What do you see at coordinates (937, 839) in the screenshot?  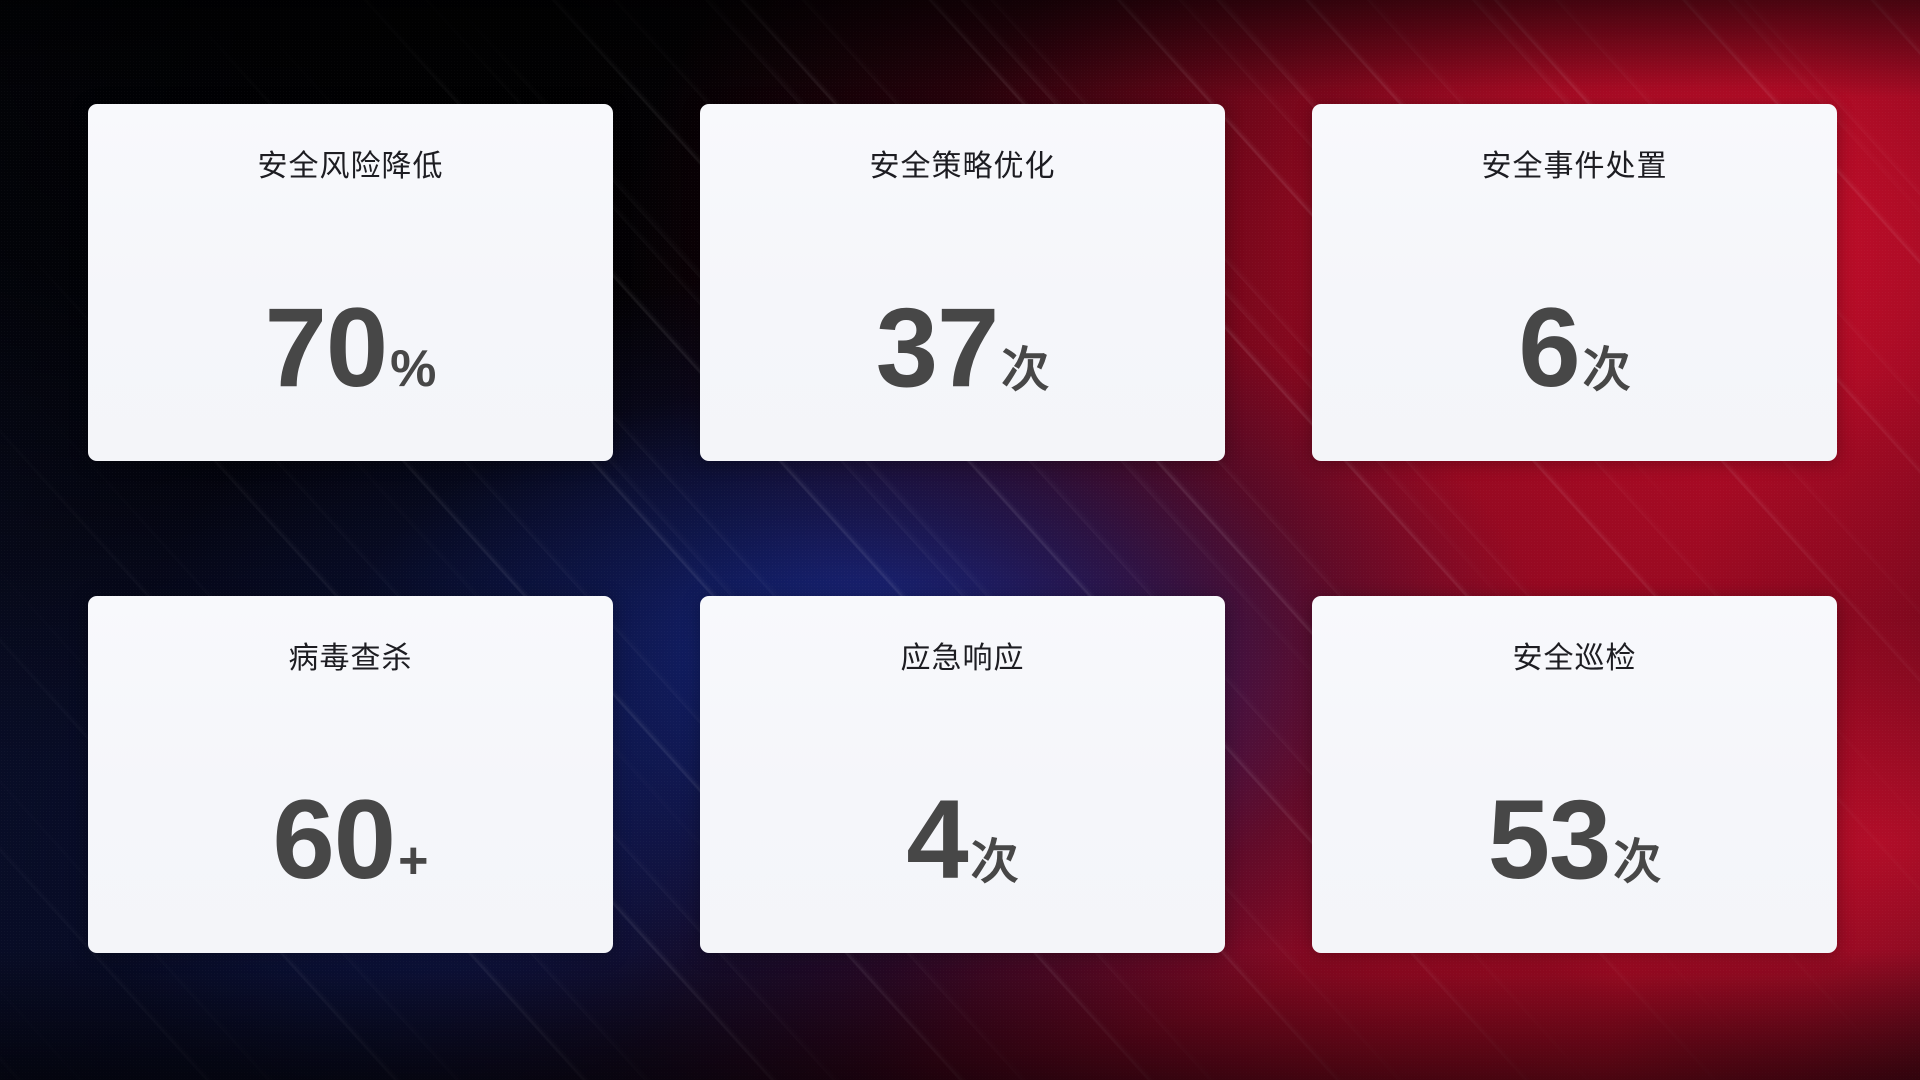 I see `metric-card-value: 4` at bounding box center [937, 839].